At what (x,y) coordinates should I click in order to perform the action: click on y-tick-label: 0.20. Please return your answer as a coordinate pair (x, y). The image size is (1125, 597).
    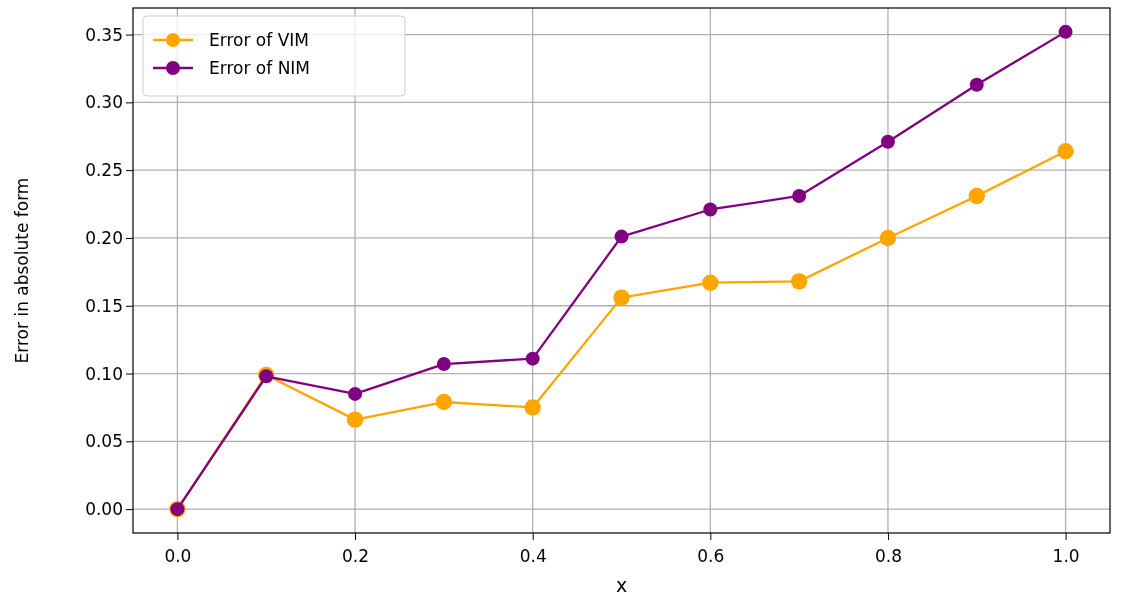
    Looking at the image, I should click on (104, 237).